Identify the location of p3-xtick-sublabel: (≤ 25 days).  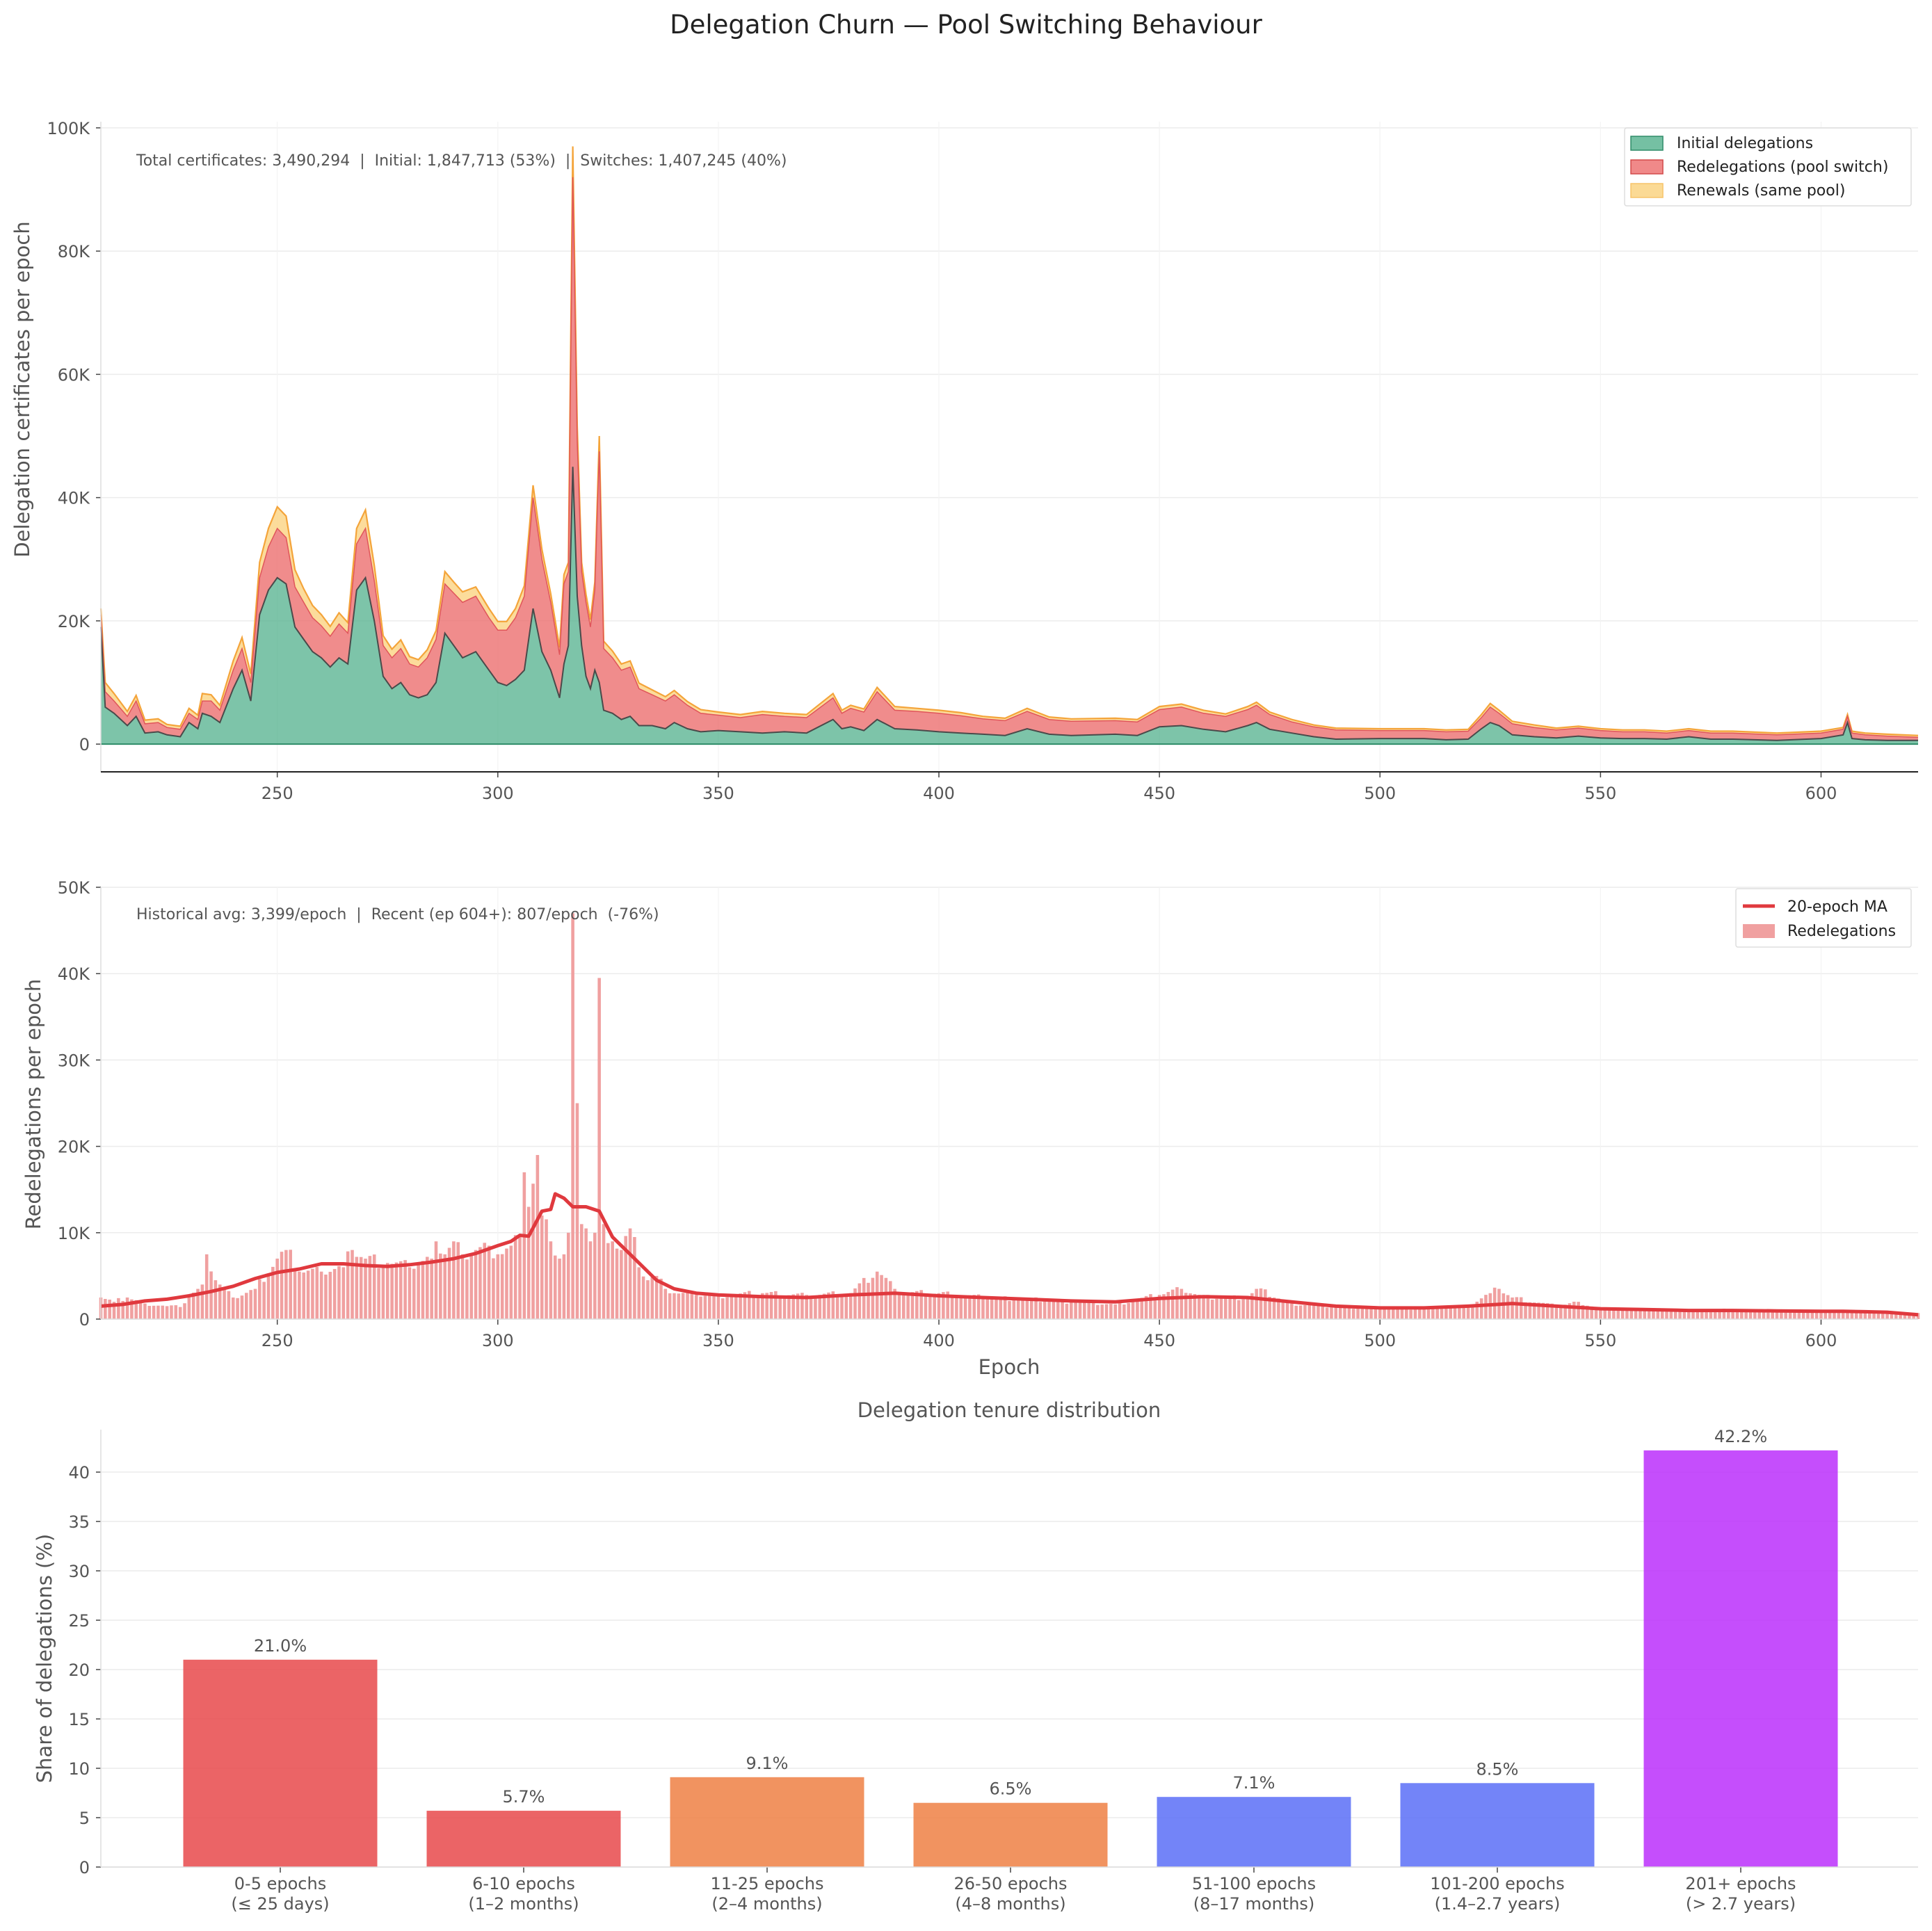
(280, 1904).